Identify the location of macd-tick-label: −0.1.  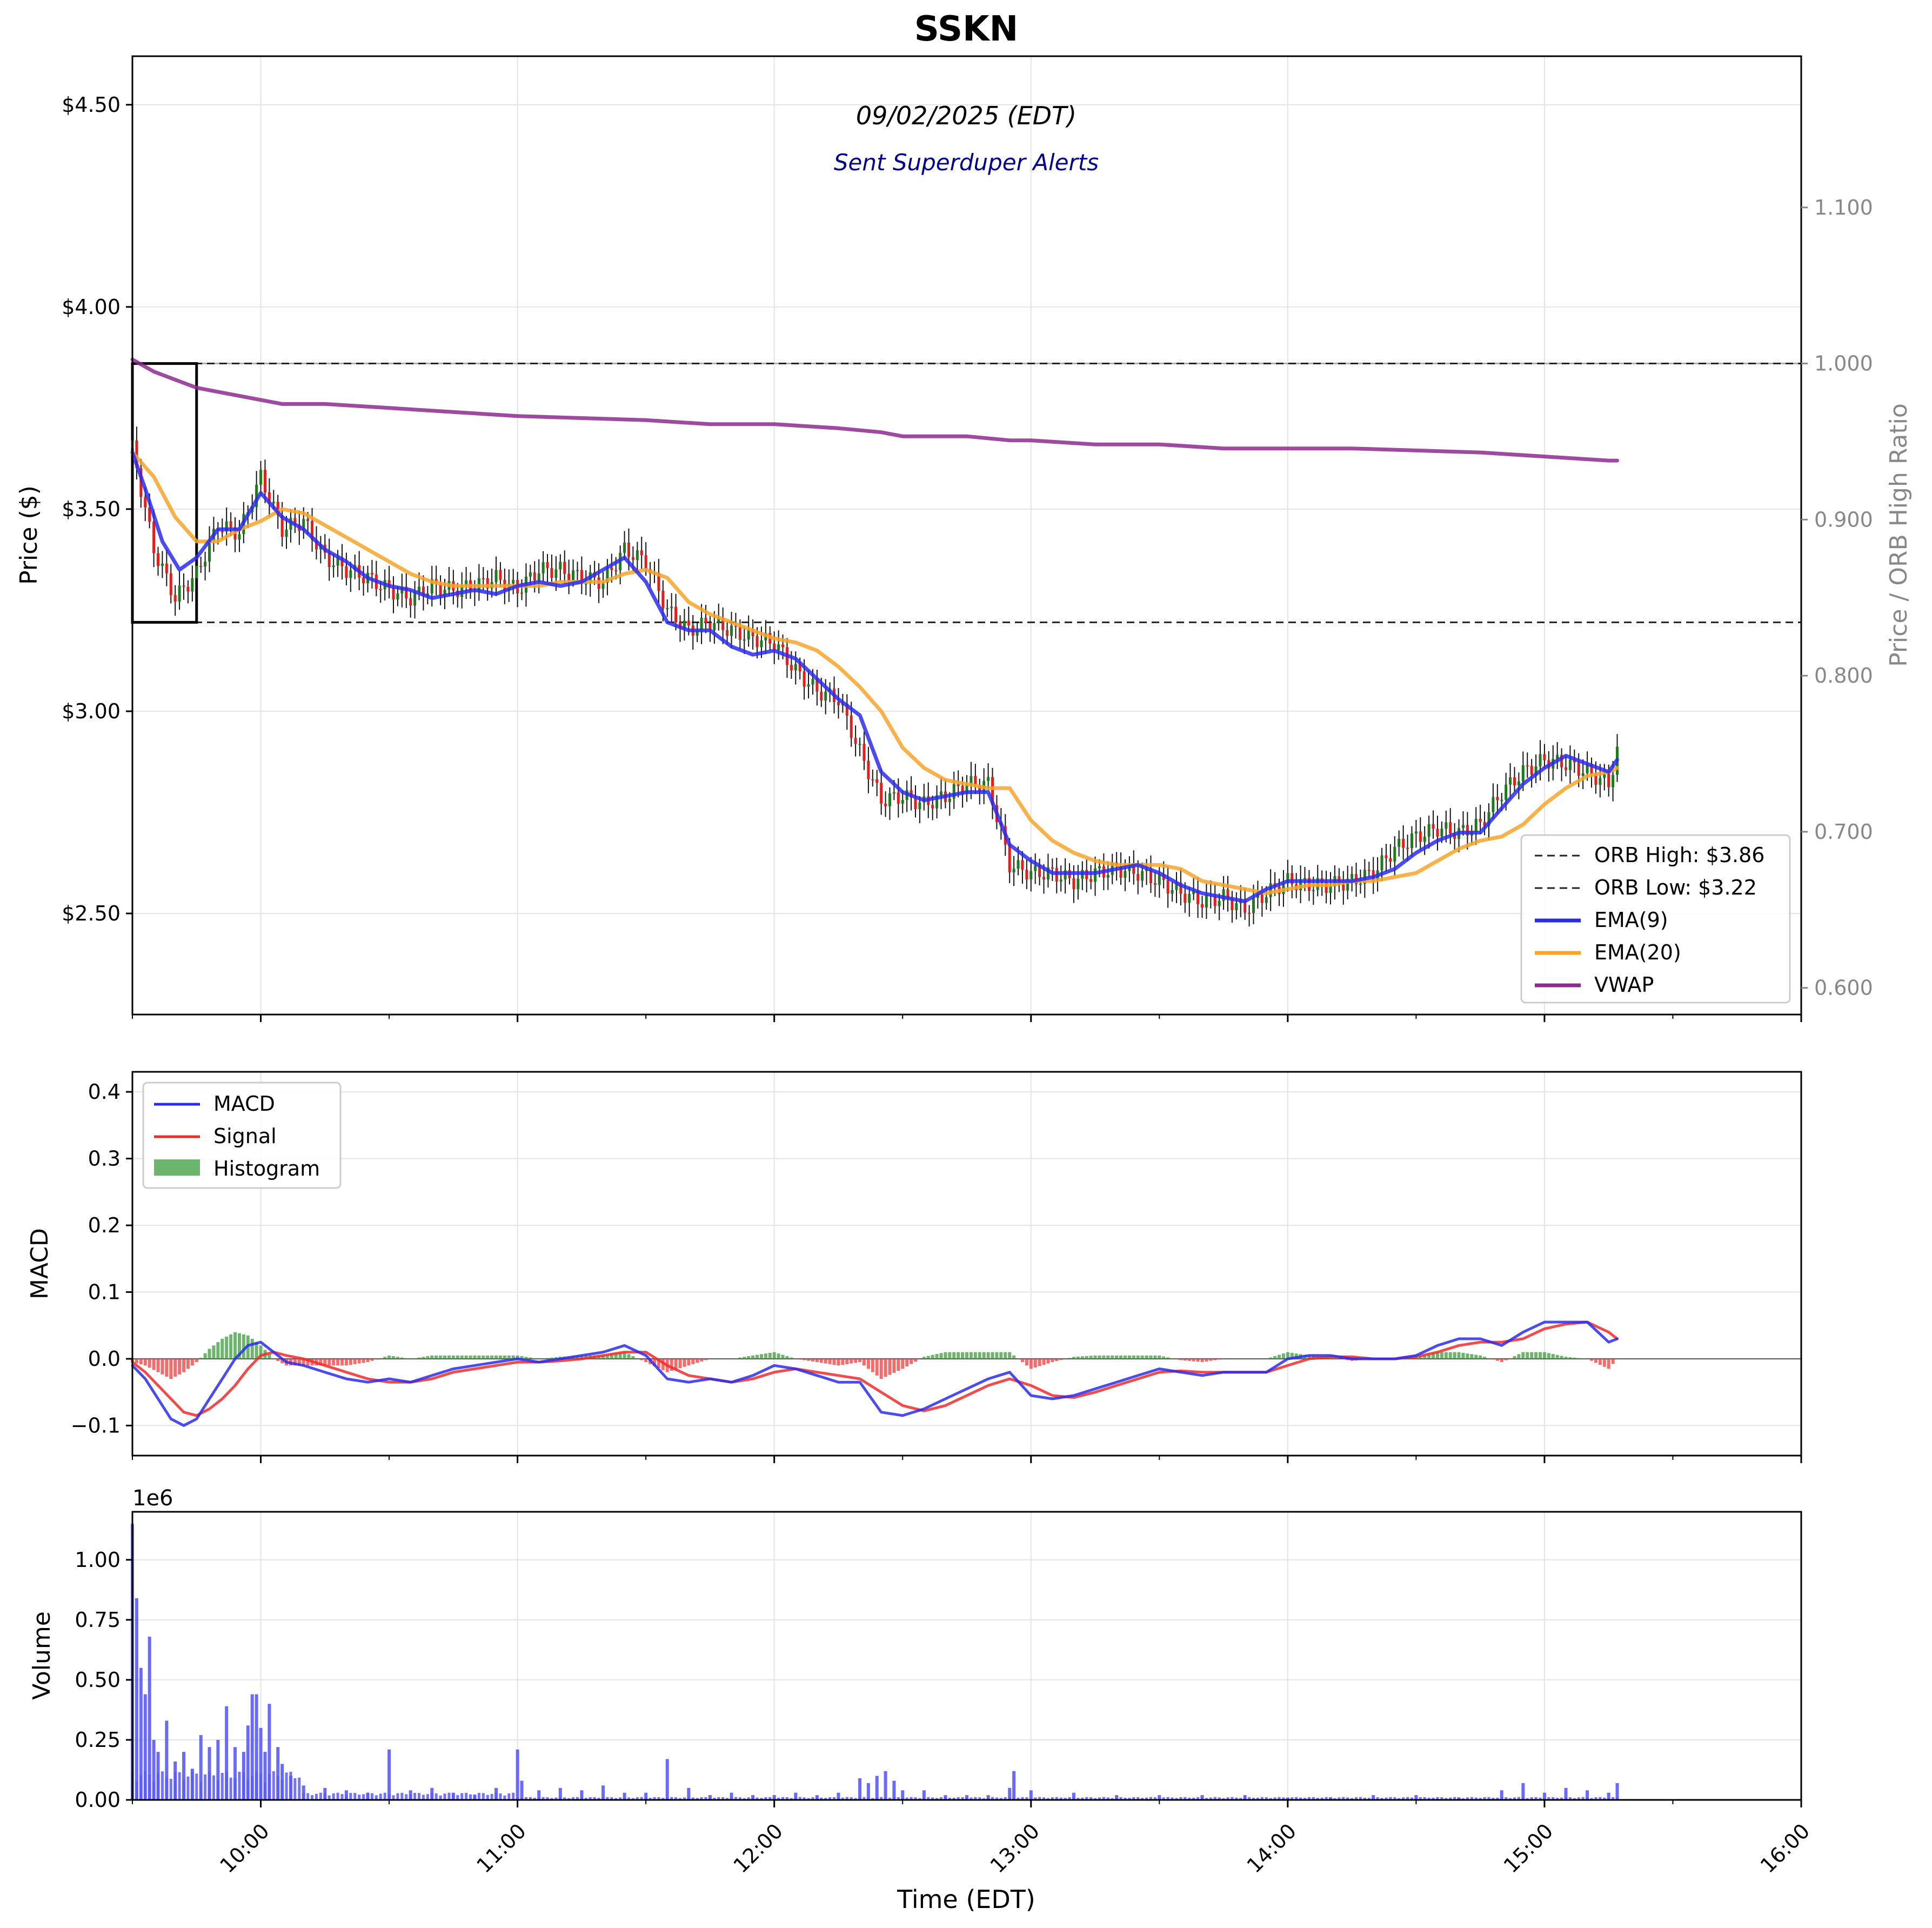
(96, 1425).